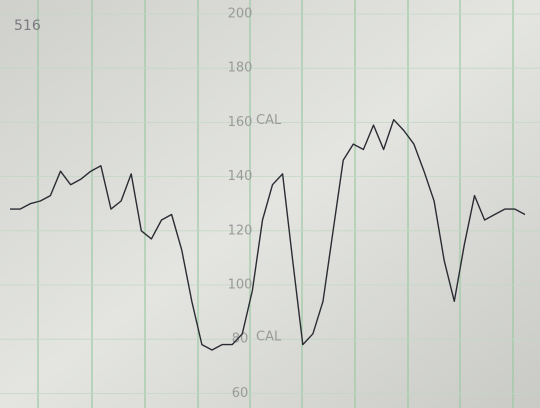 The image size is (540, 408). I want to click on y-tick-label: 100, so click(240, 285).